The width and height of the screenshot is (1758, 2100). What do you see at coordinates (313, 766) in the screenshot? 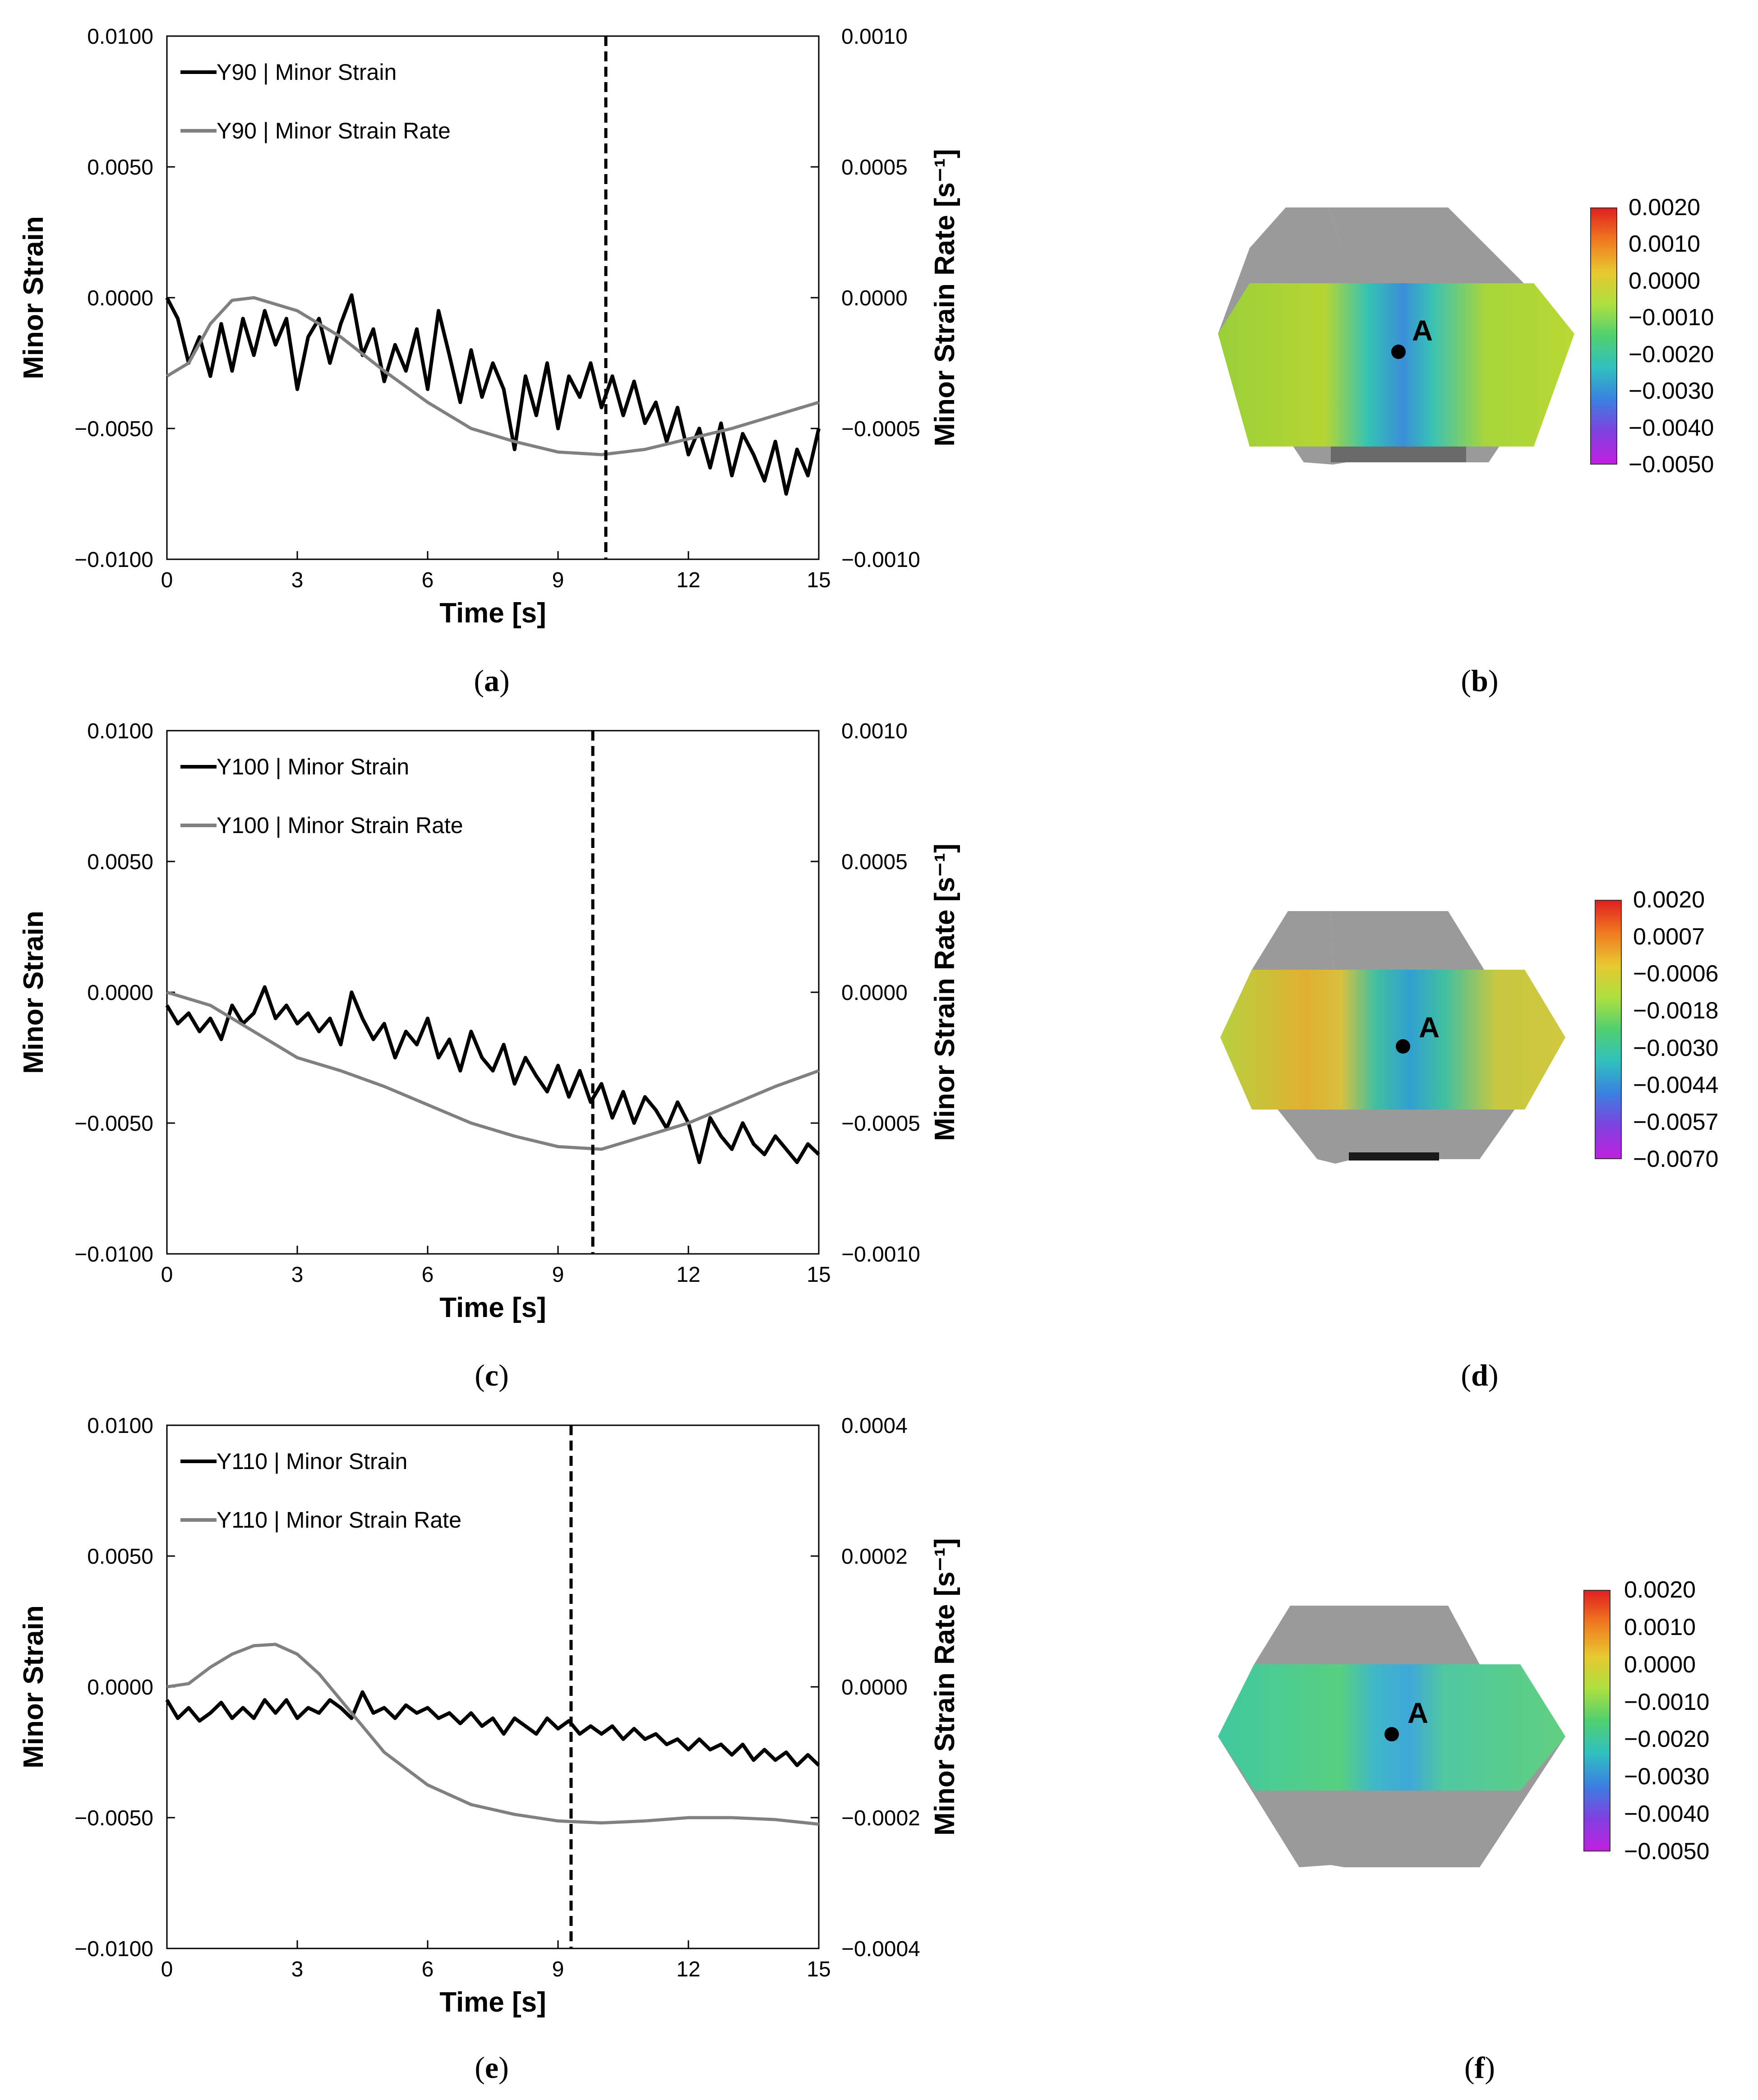
I see `legend-entry-0: Y100 | Minor Strain` at bounding box center [313, 766].